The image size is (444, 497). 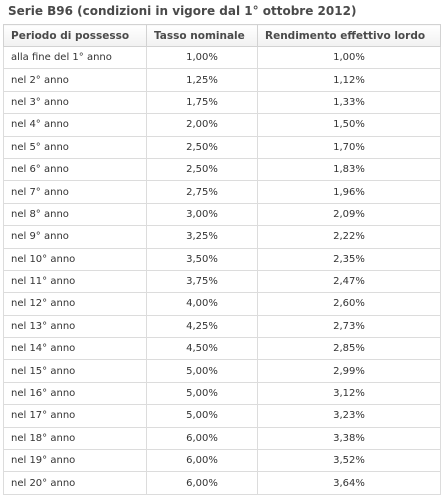 What do you see at coordinates (349, 461) in the screenshot?
I see `effective-yield-cell: 3,52%` at bounding box center [349, 461].